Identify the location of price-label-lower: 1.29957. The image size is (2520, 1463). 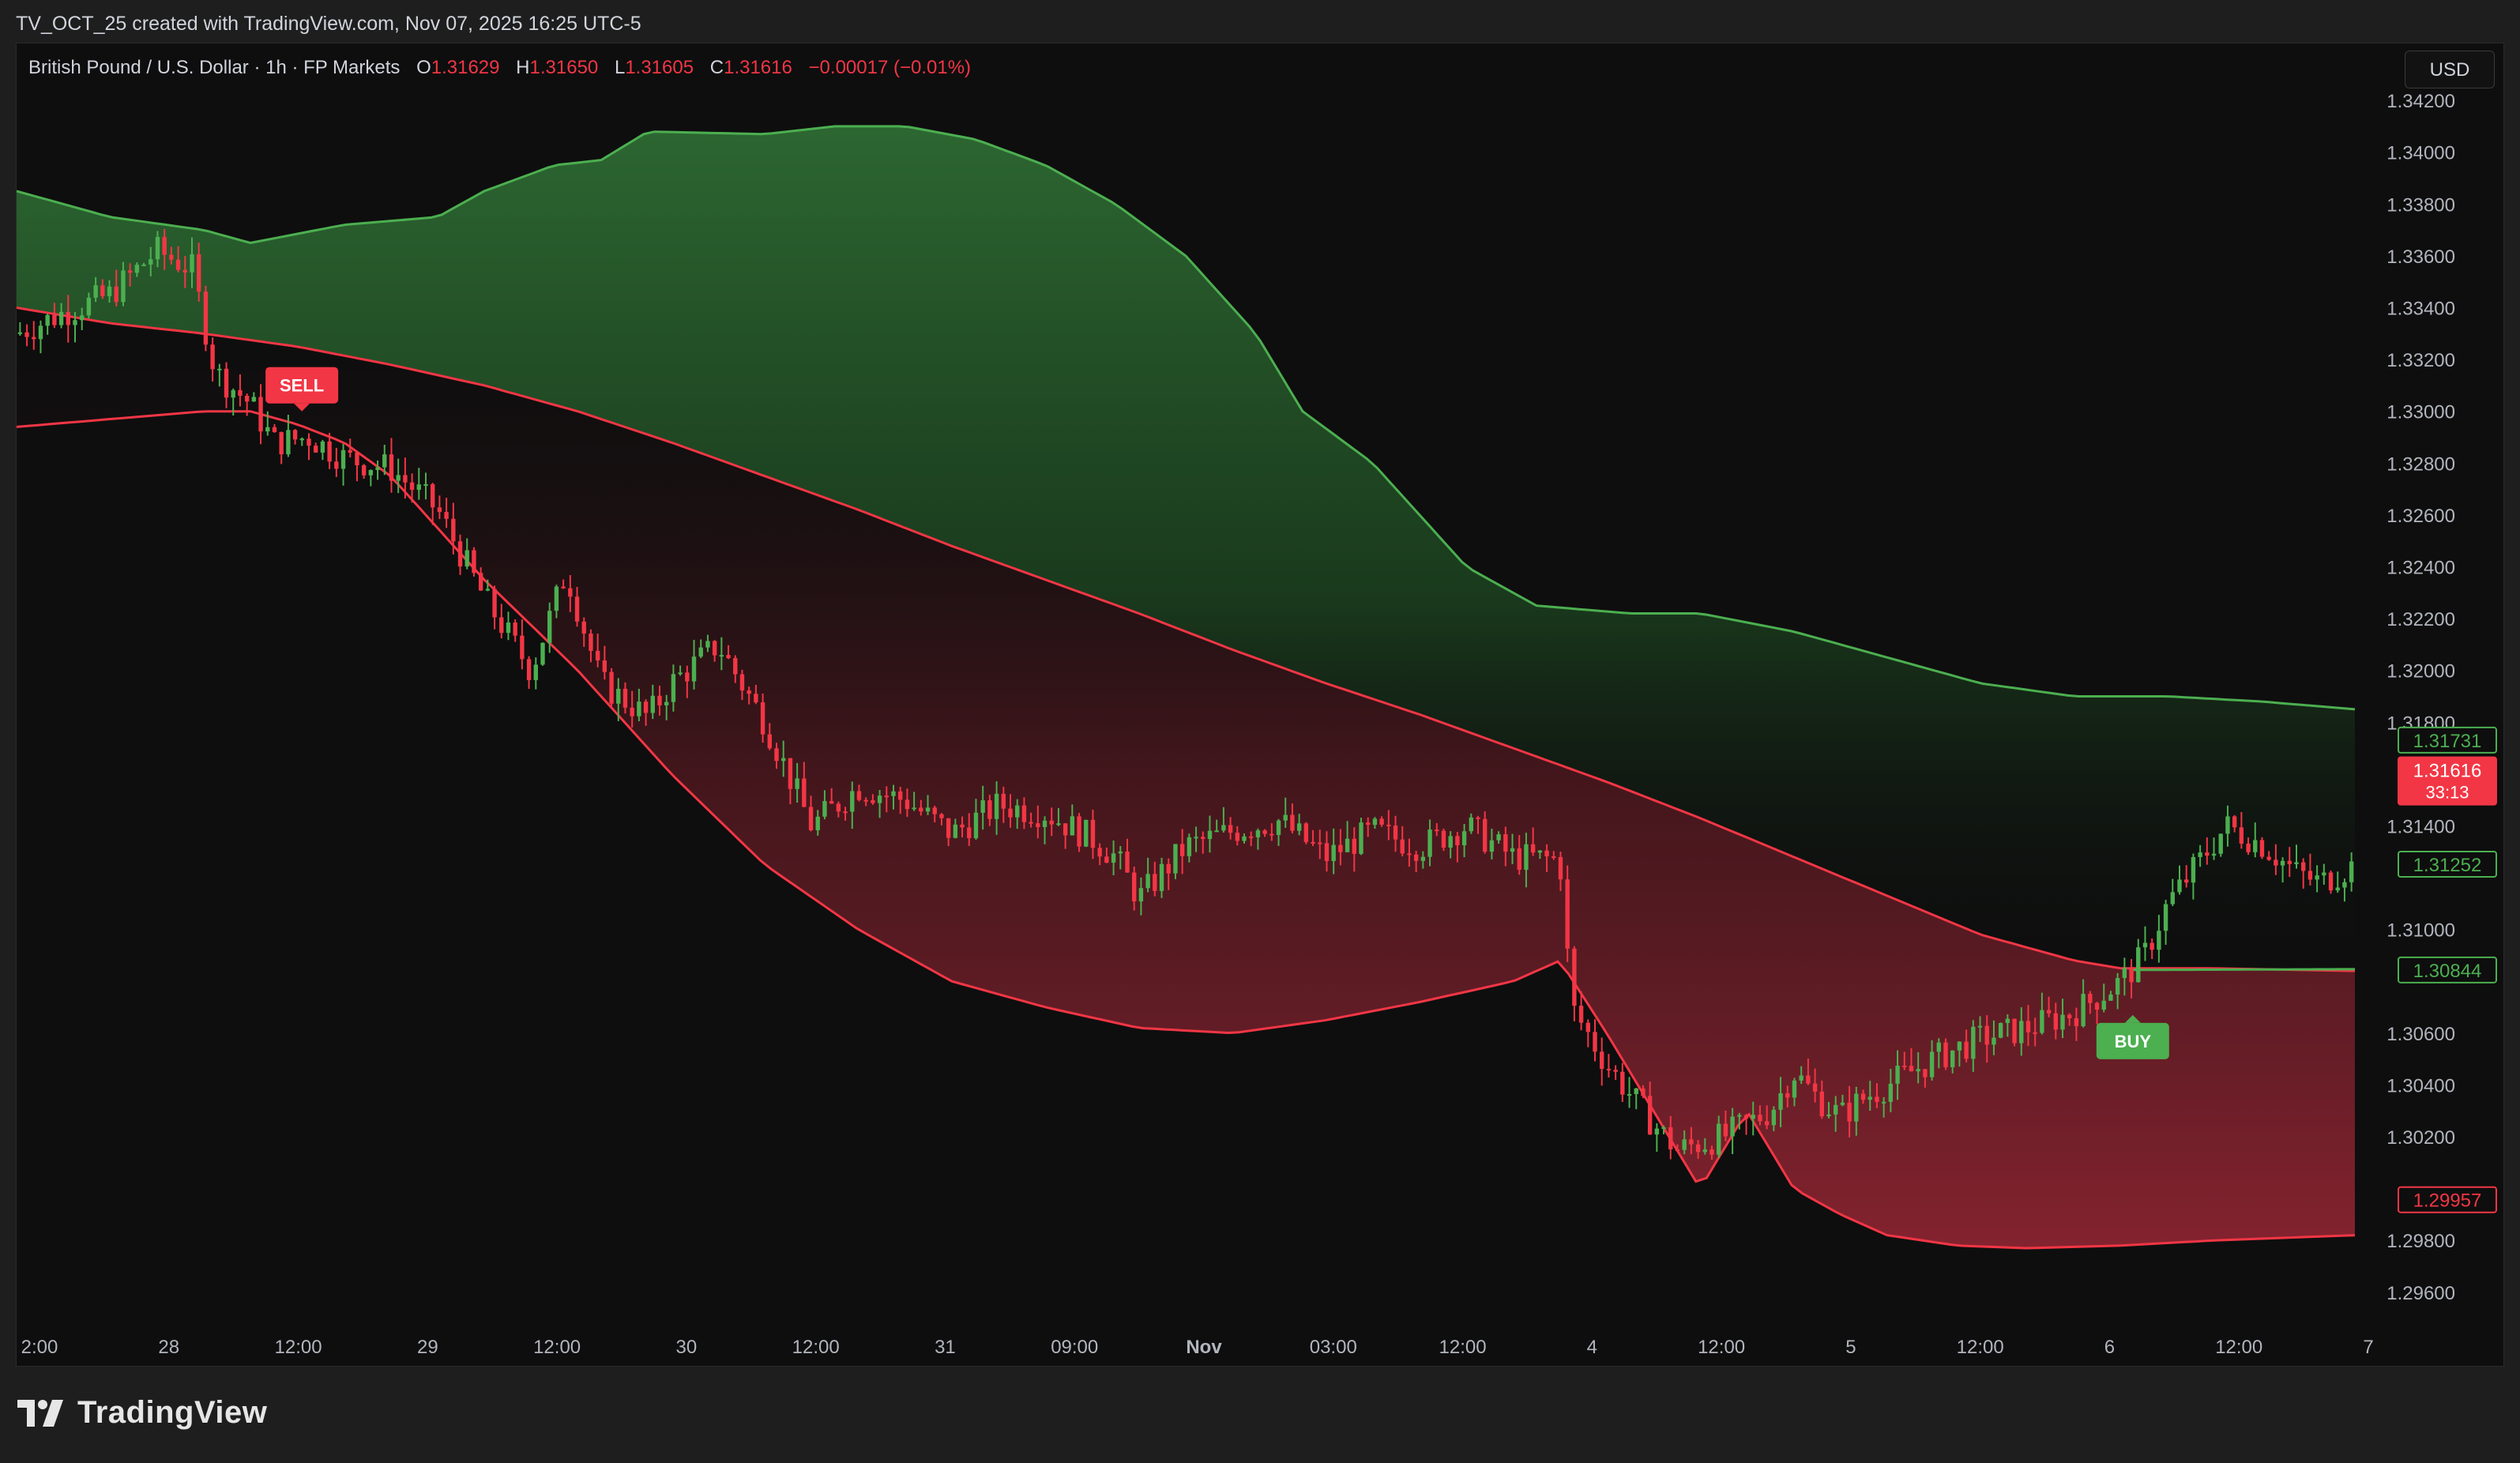
(2447, 1199).